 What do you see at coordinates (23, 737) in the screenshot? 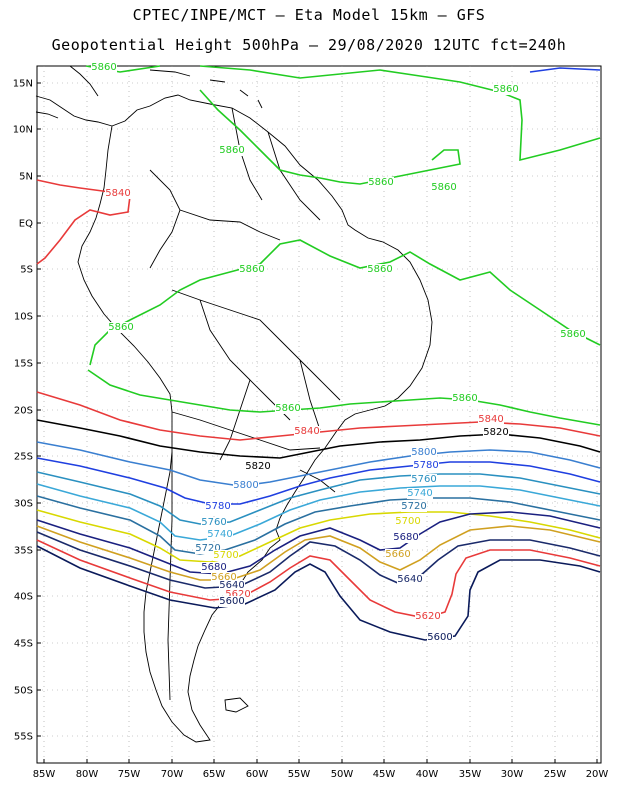
I see `lat-tick-label: 55S` at bounding box center [23, 737].